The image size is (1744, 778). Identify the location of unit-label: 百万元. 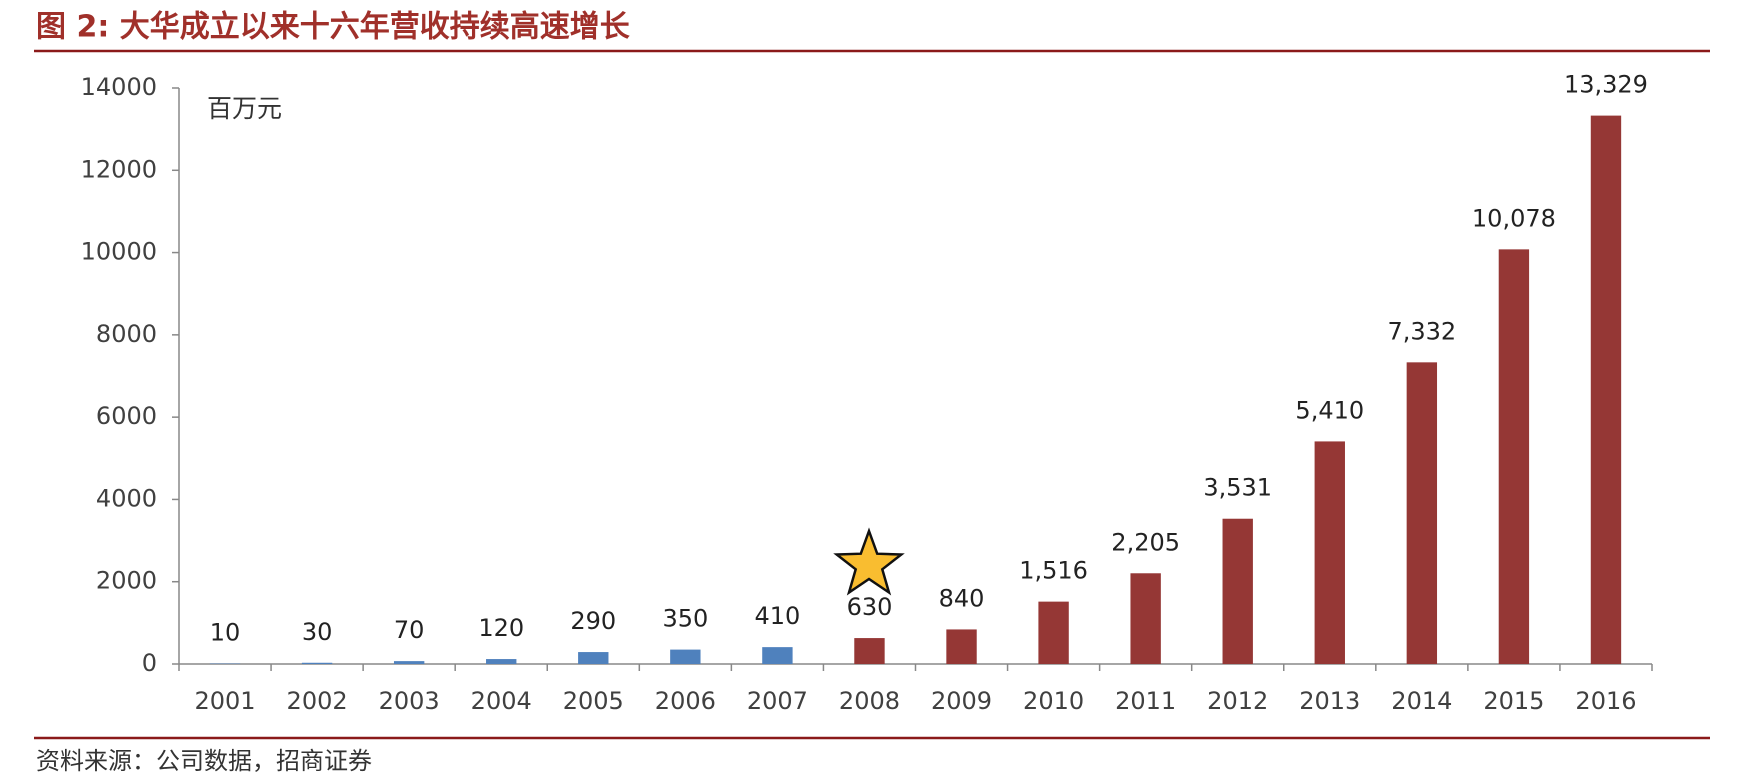
(244, 108).